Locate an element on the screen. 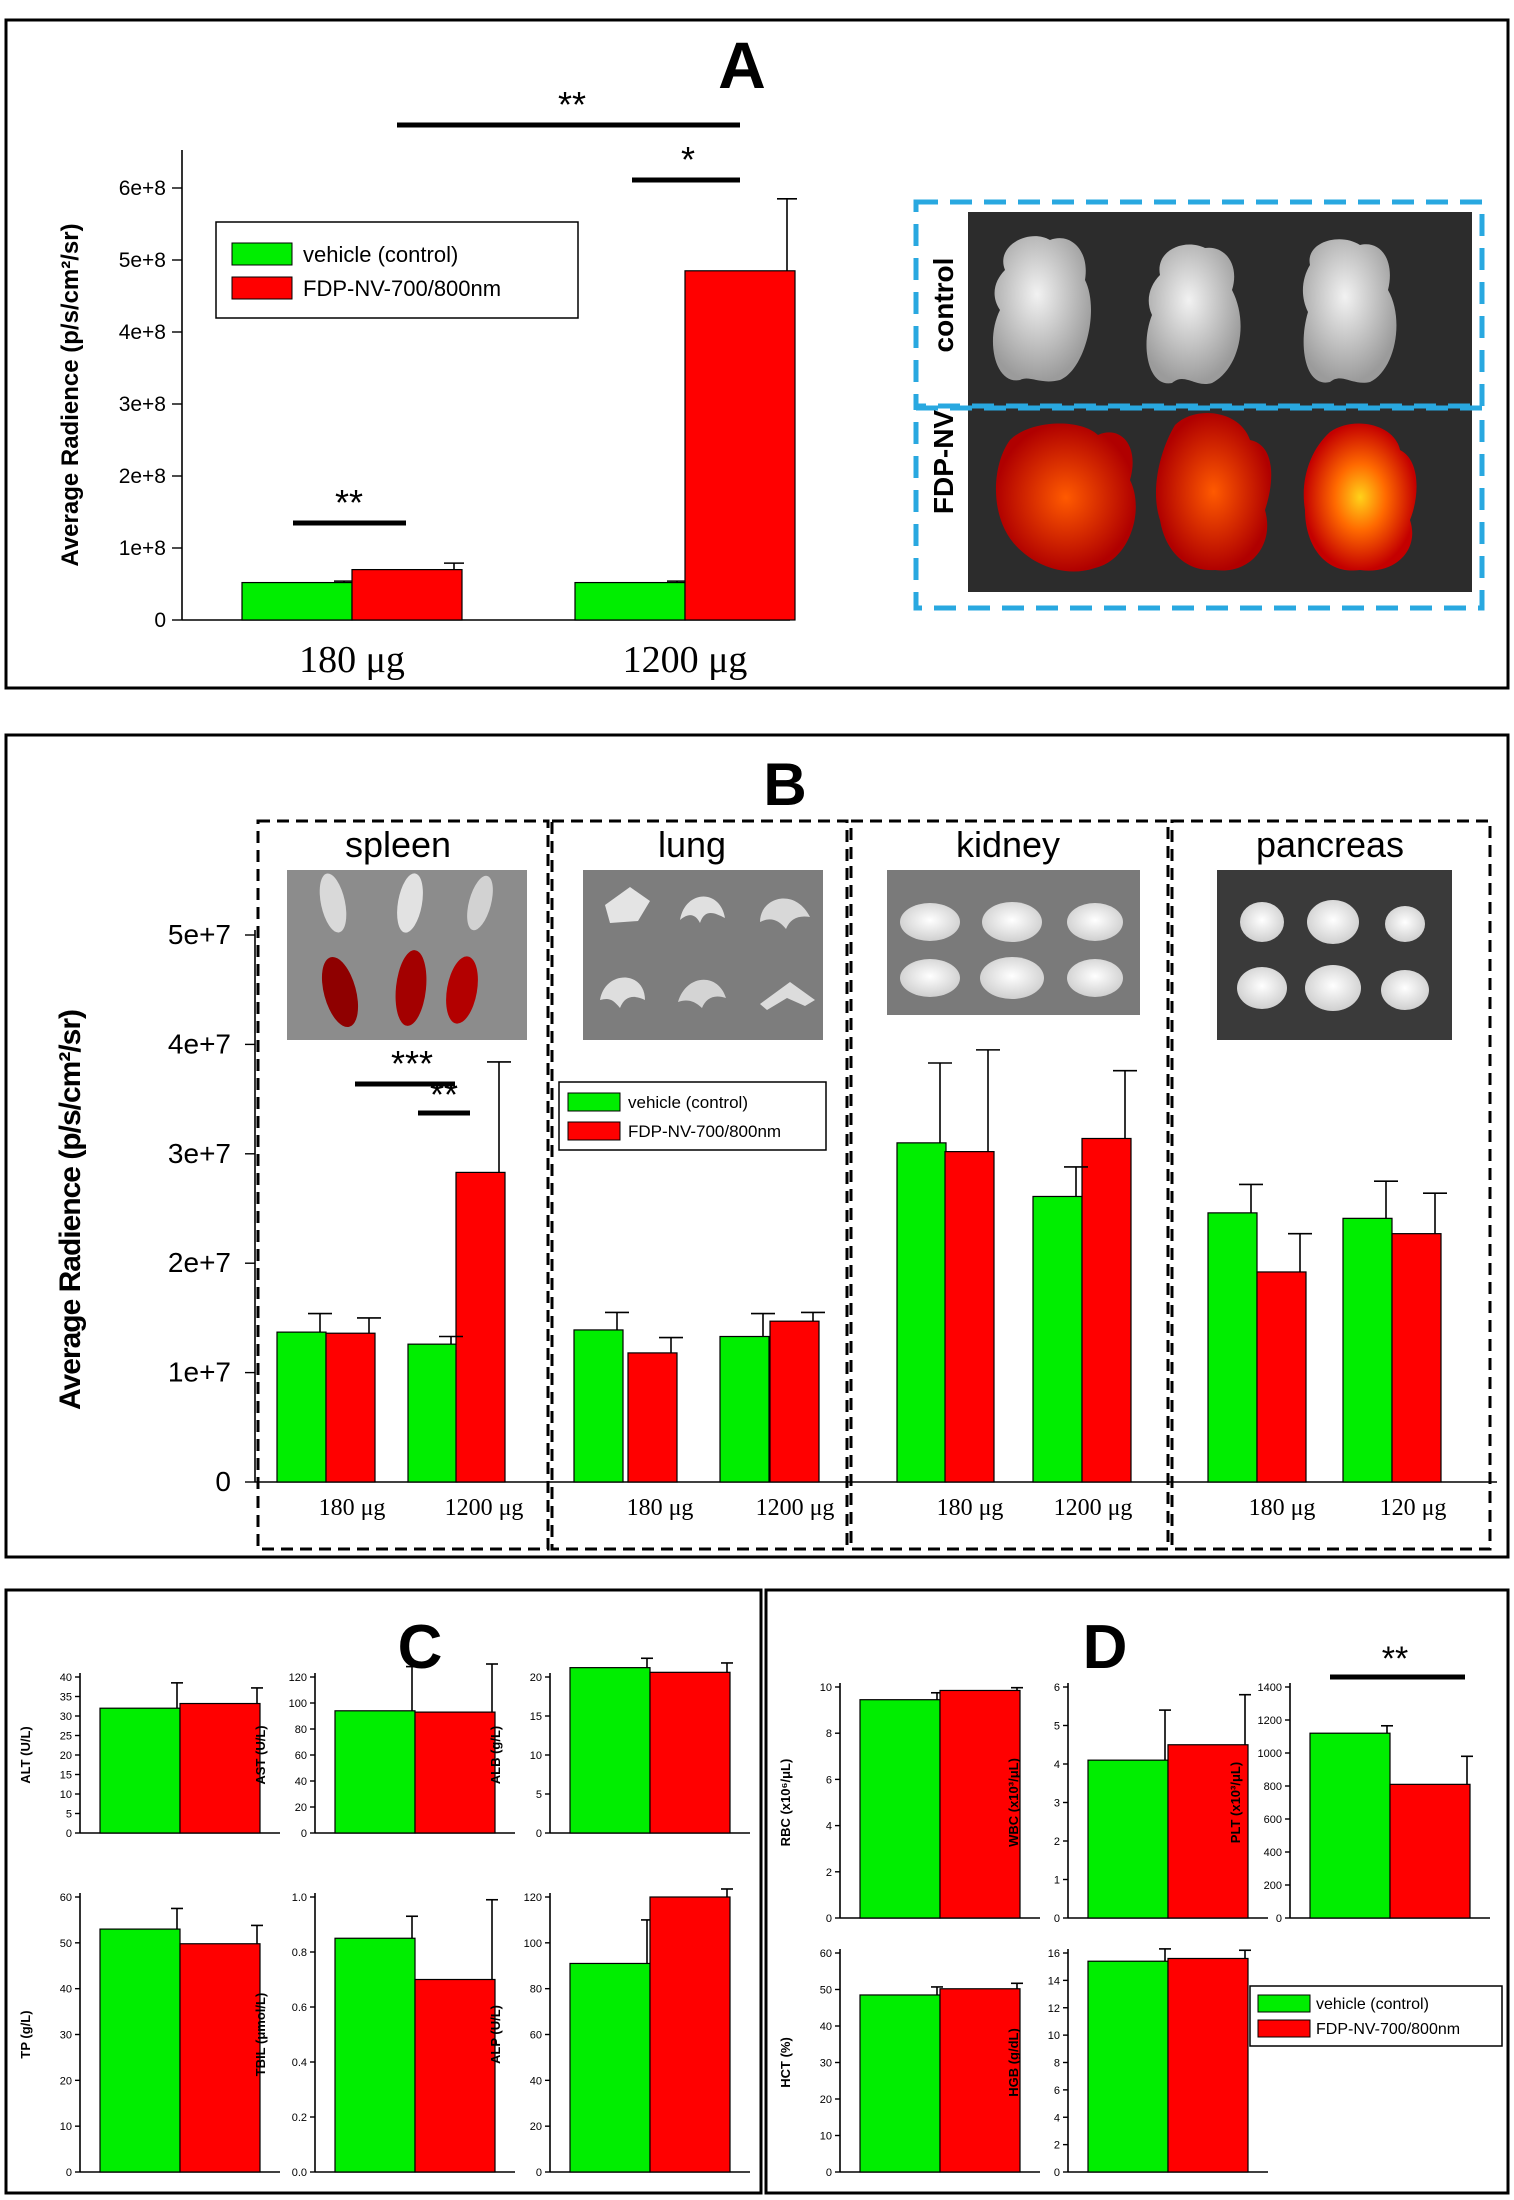  c-chart-1-y-tick-label: 20 is located at coordinates (66, 1756).